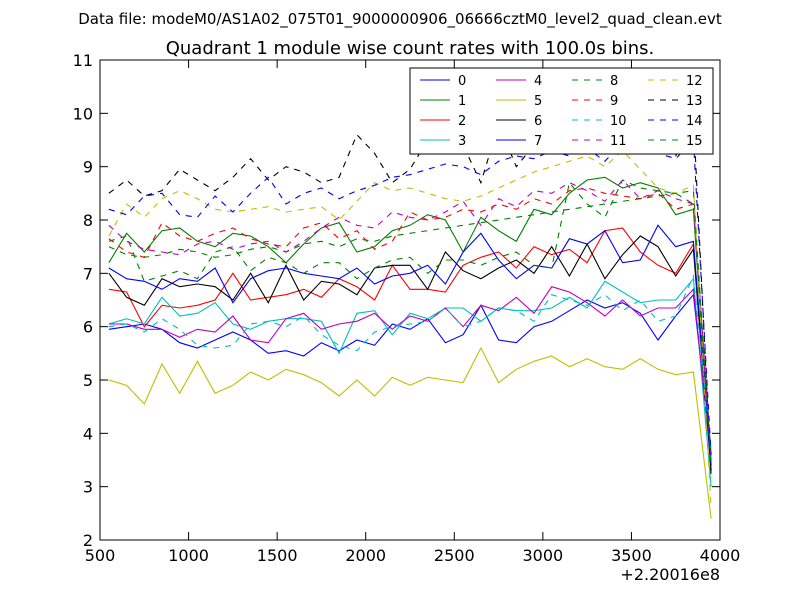 The height and width of the screenshot is (600, 800). I want to click on x-tick-label: 2500, so click(454, 555).